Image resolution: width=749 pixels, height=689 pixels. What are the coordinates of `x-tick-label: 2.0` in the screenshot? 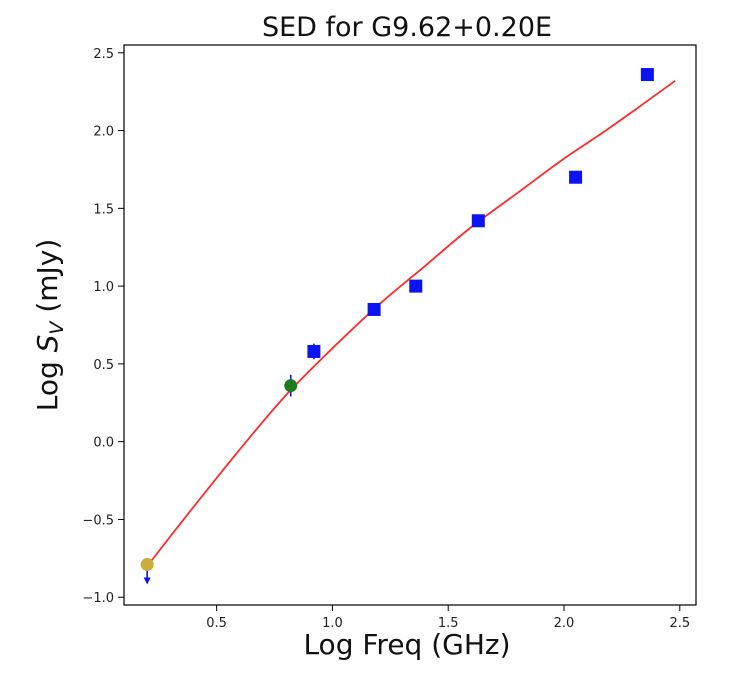 It's located at (564, 623).